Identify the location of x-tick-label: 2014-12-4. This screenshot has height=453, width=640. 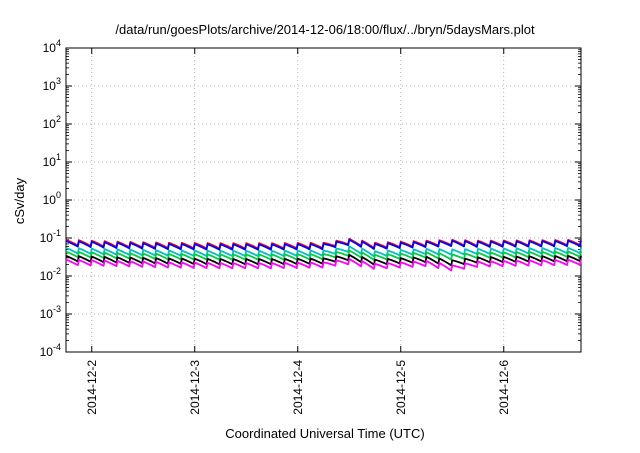
(298, 387).